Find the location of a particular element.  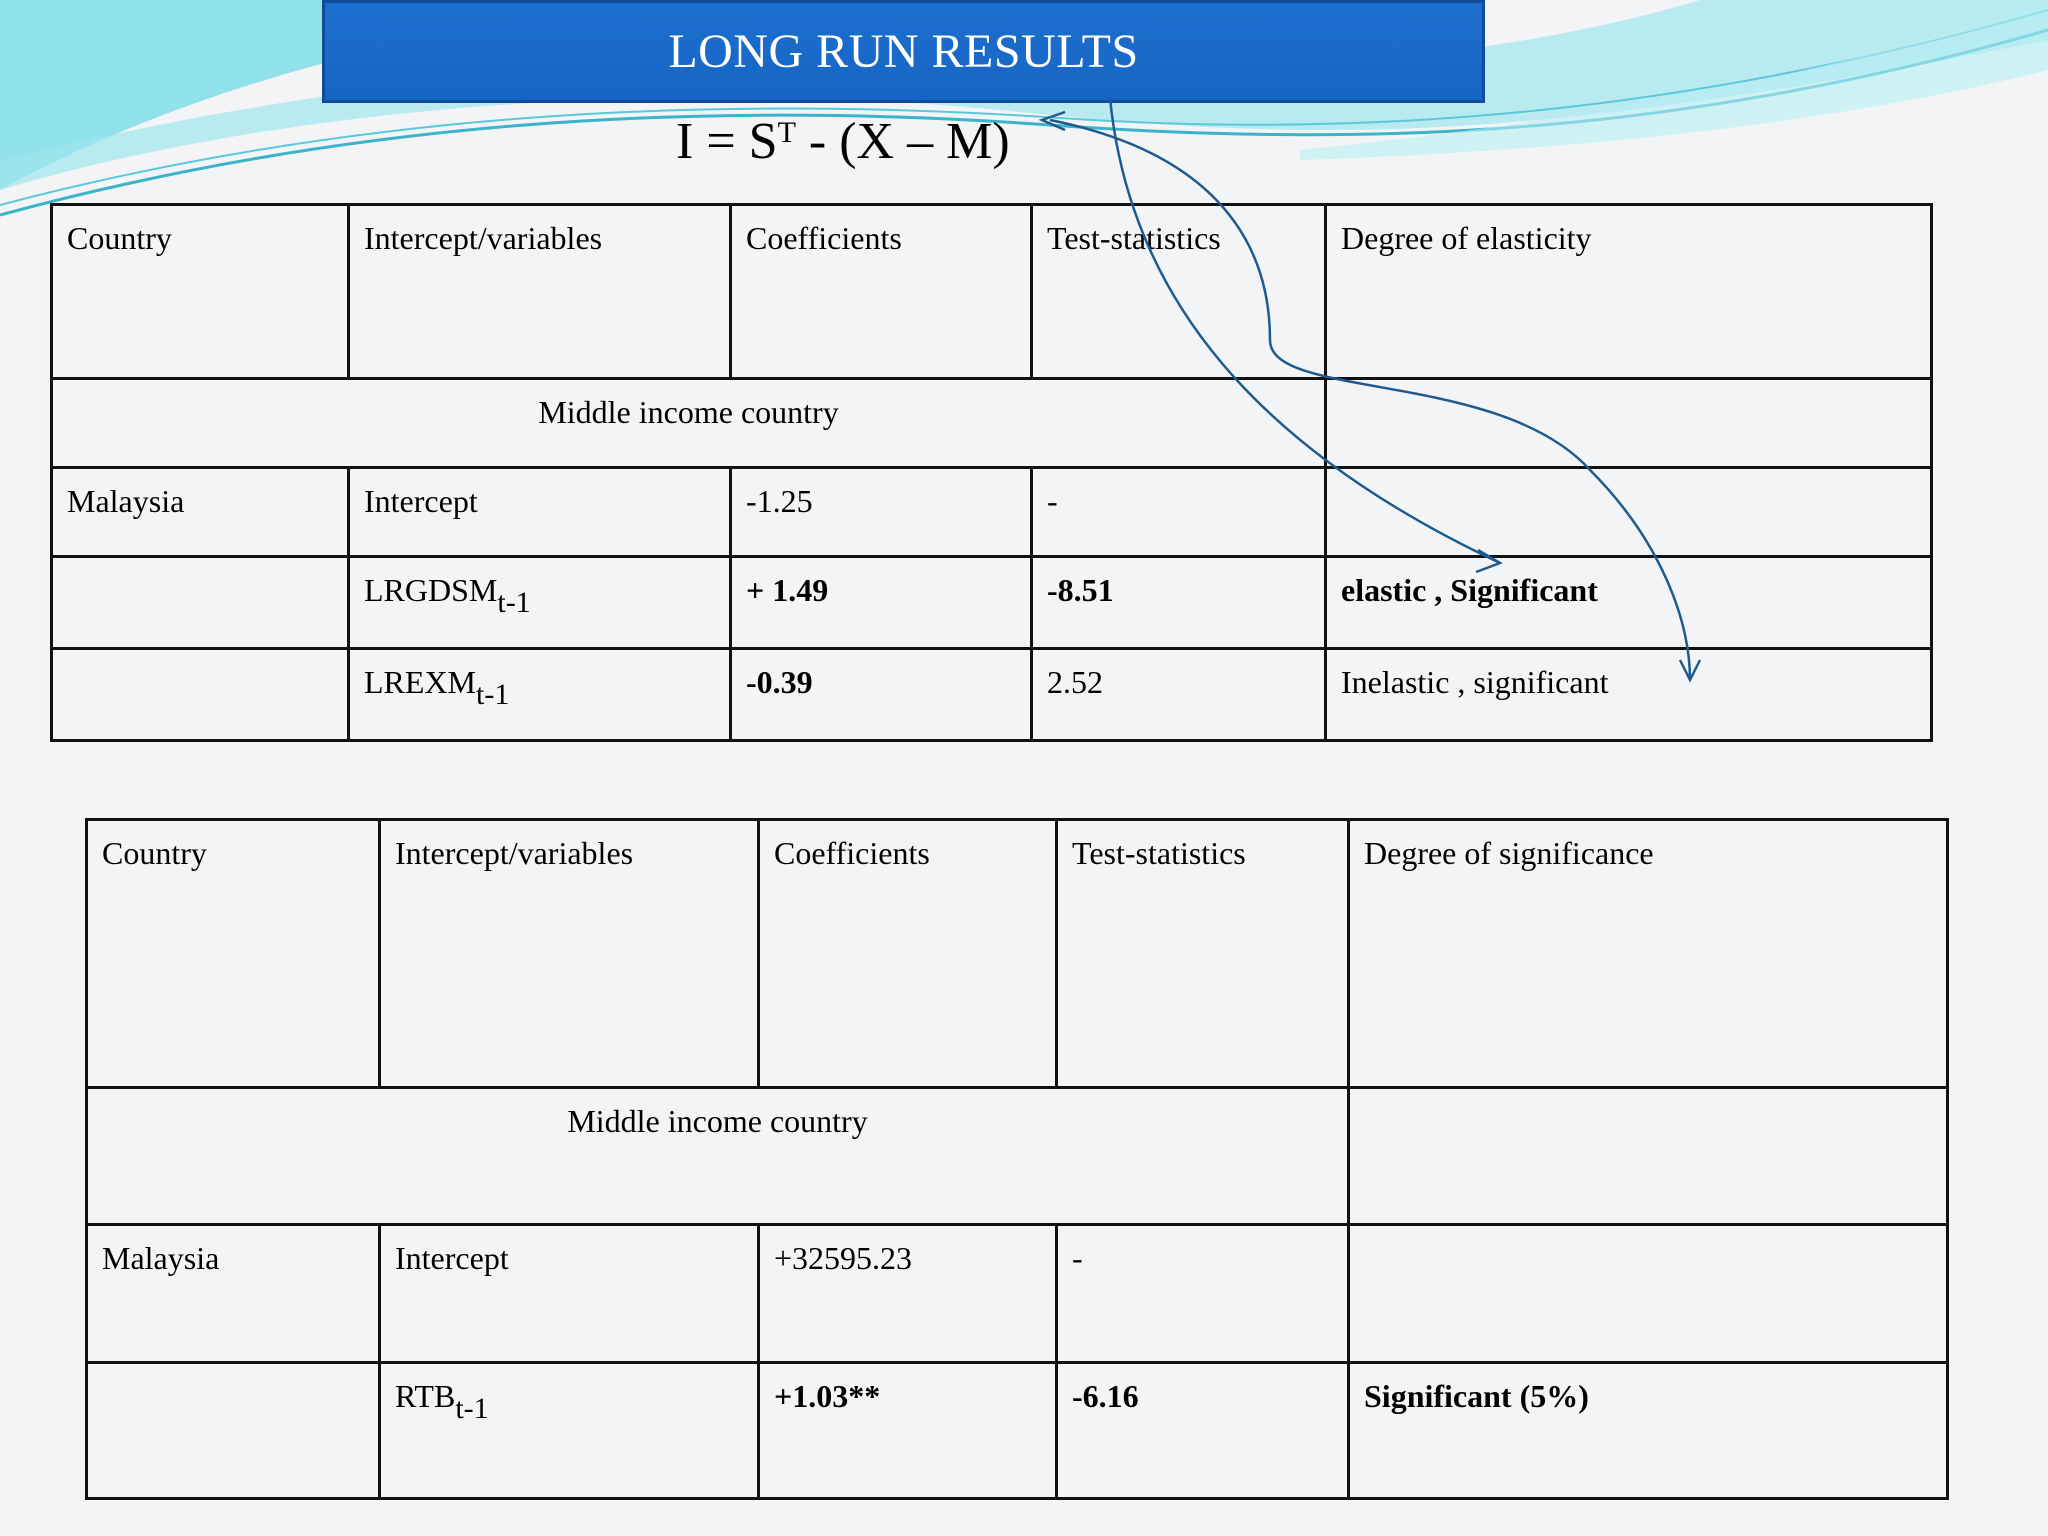

table-row: Malaysia Intercept +32595.23 - is located at coordinates (1017, 1293).